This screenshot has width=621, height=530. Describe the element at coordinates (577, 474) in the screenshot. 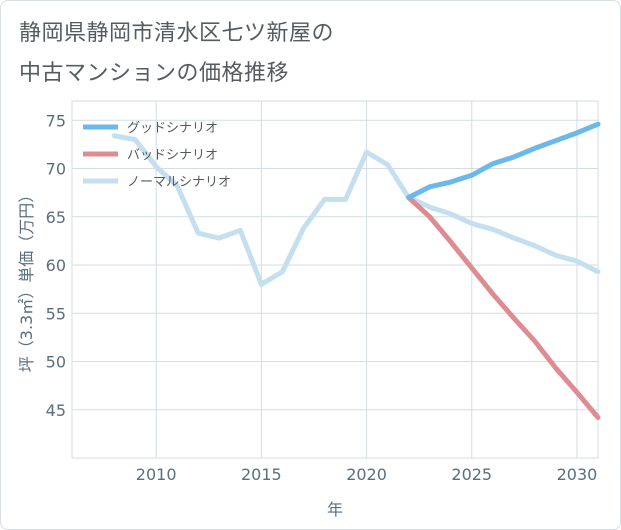

I see `x-tick-label: 2030` at that location.